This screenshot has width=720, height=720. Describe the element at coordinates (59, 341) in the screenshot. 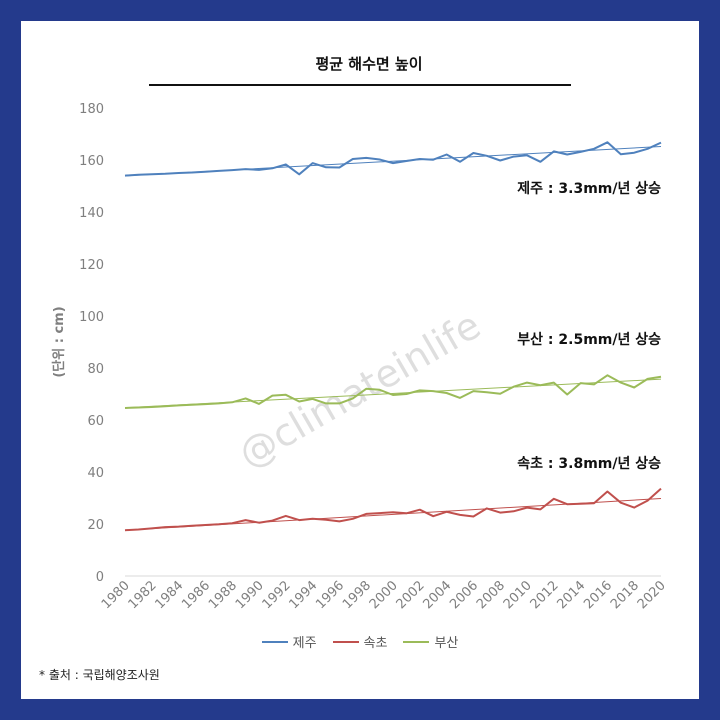

I see `y-axis-title: (단위 : cm)` at that location.